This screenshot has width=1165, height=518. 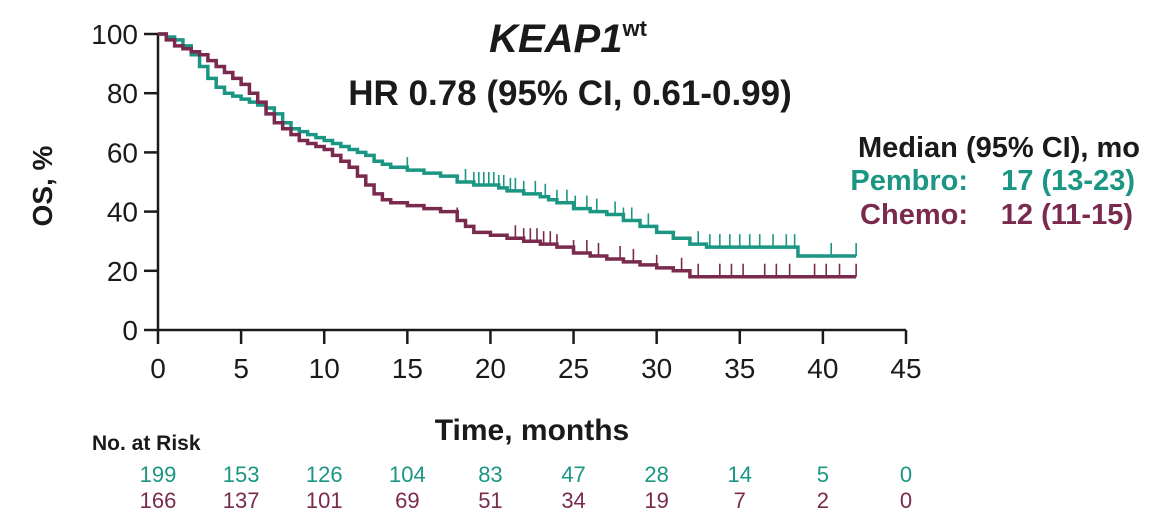 What do you see at coordinates (1067, 215) in the screenshot?
I see `legend-entry-chemo-value: 12 (11-15)` at bounding box center [1067, 215].